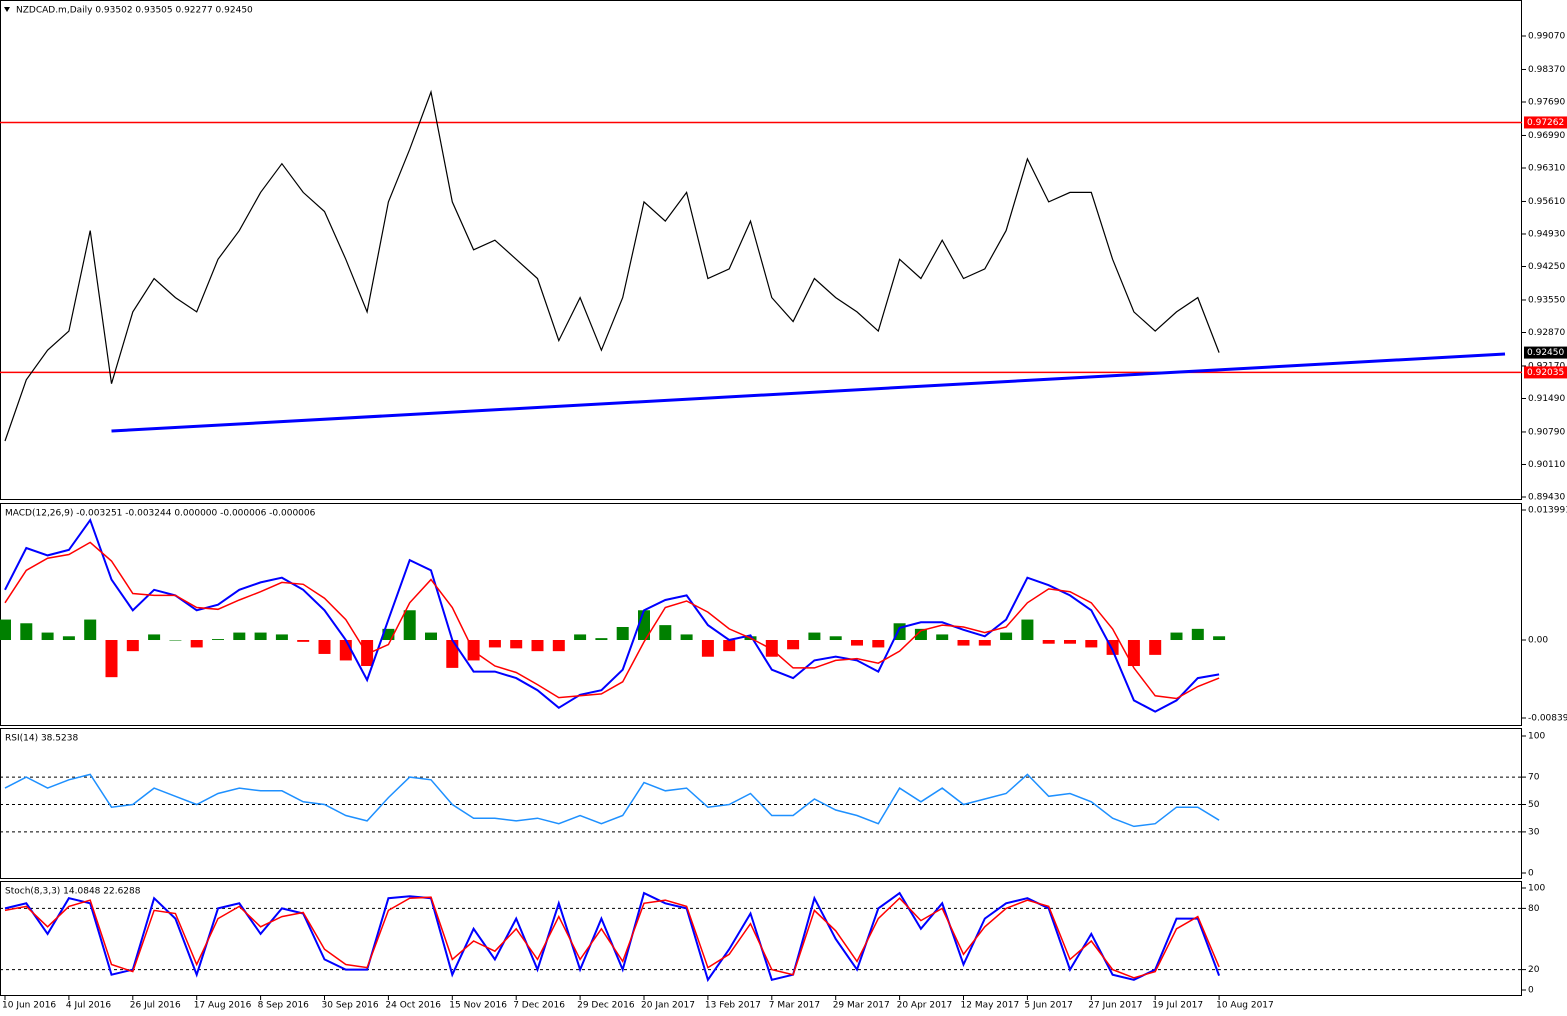 This screenshot has width=1567, height=1016. I want to click on level-badge, so click(1545, 122).